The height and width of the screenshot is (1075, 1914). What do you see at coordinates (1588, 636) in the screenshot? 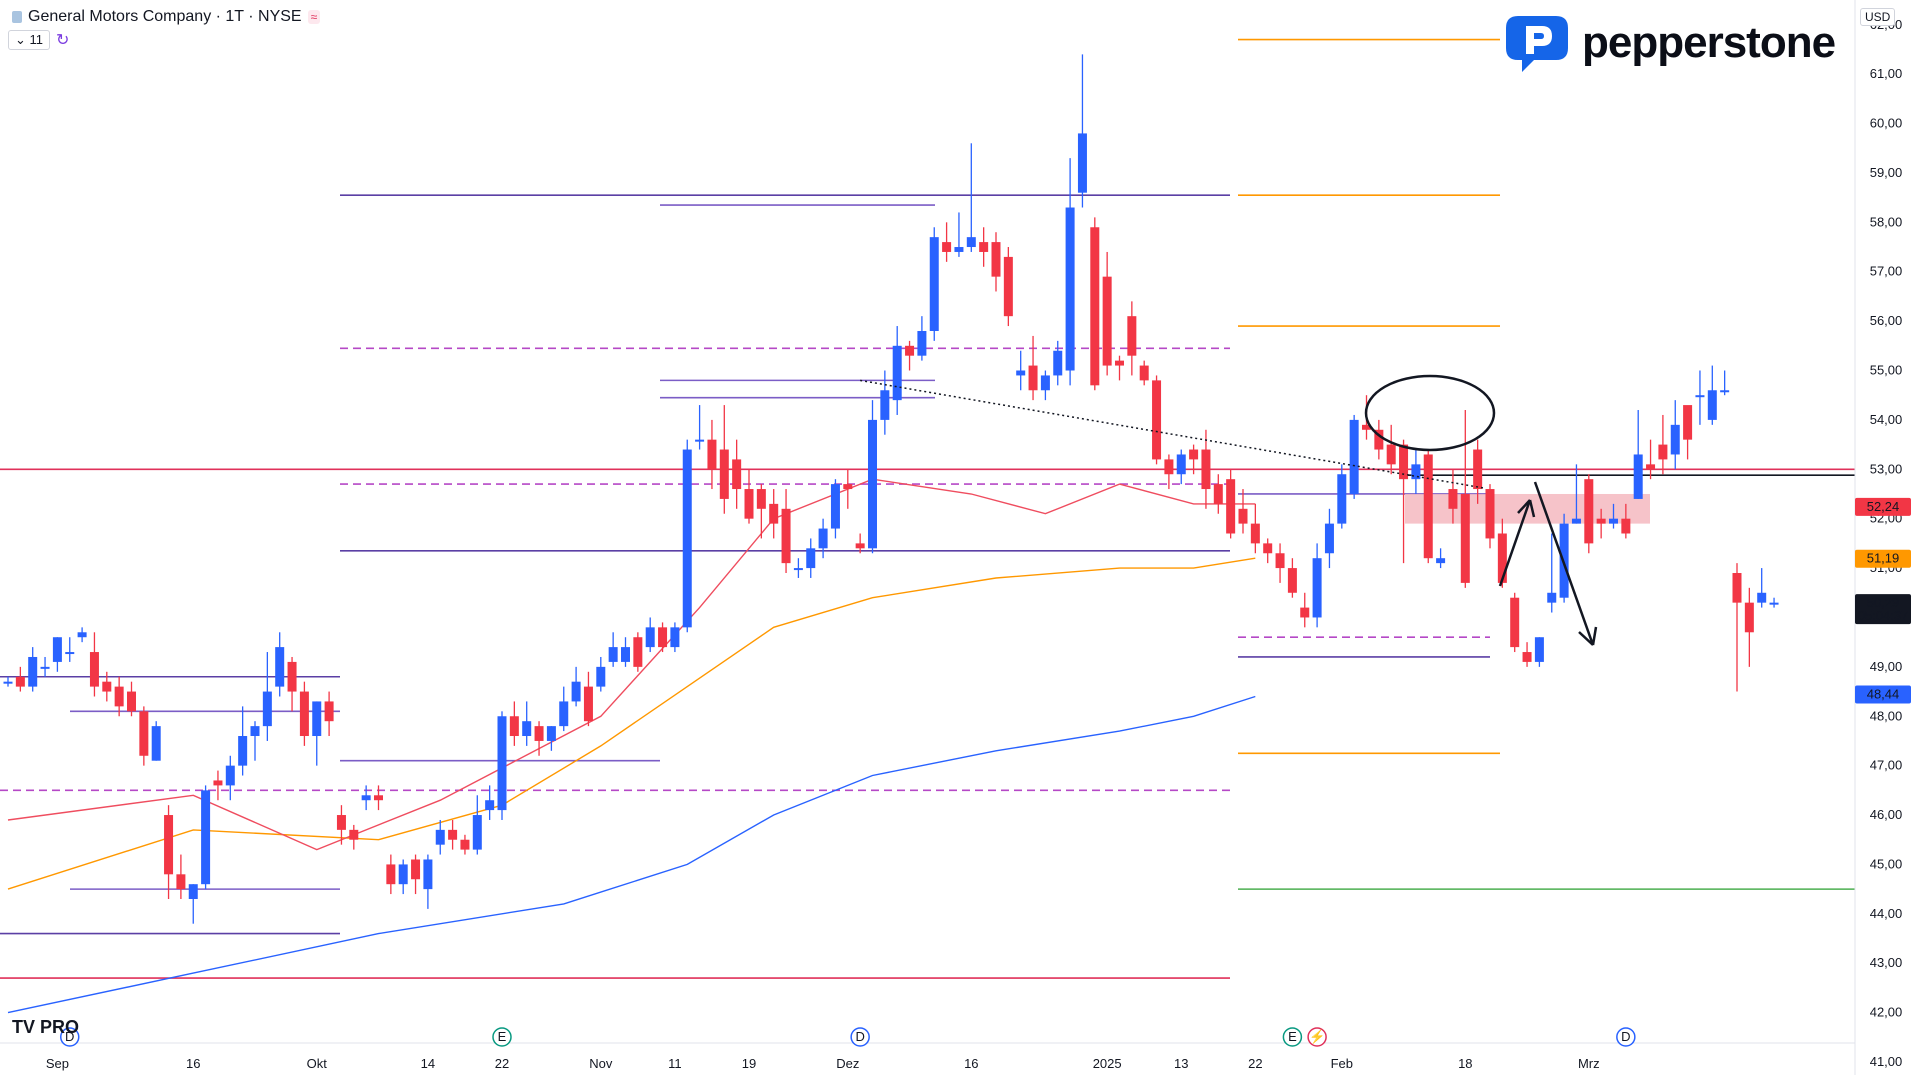
I see `arrowhead-down` at bounding box center [1588, 636].